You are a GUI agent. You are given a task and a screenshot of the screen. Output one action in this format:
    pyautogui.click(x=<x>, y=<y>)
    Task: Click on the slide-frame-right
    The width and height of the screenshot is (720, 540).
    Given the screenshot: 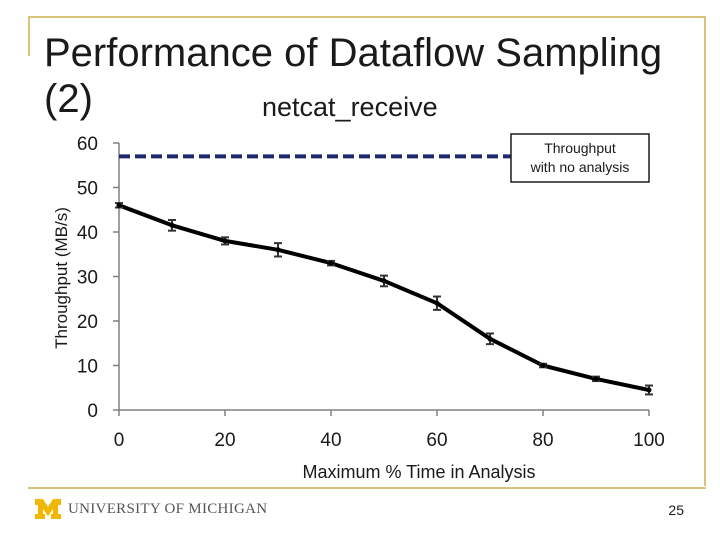 What is the action you would take?
    pyautogui.click(x=705, y=251)
    